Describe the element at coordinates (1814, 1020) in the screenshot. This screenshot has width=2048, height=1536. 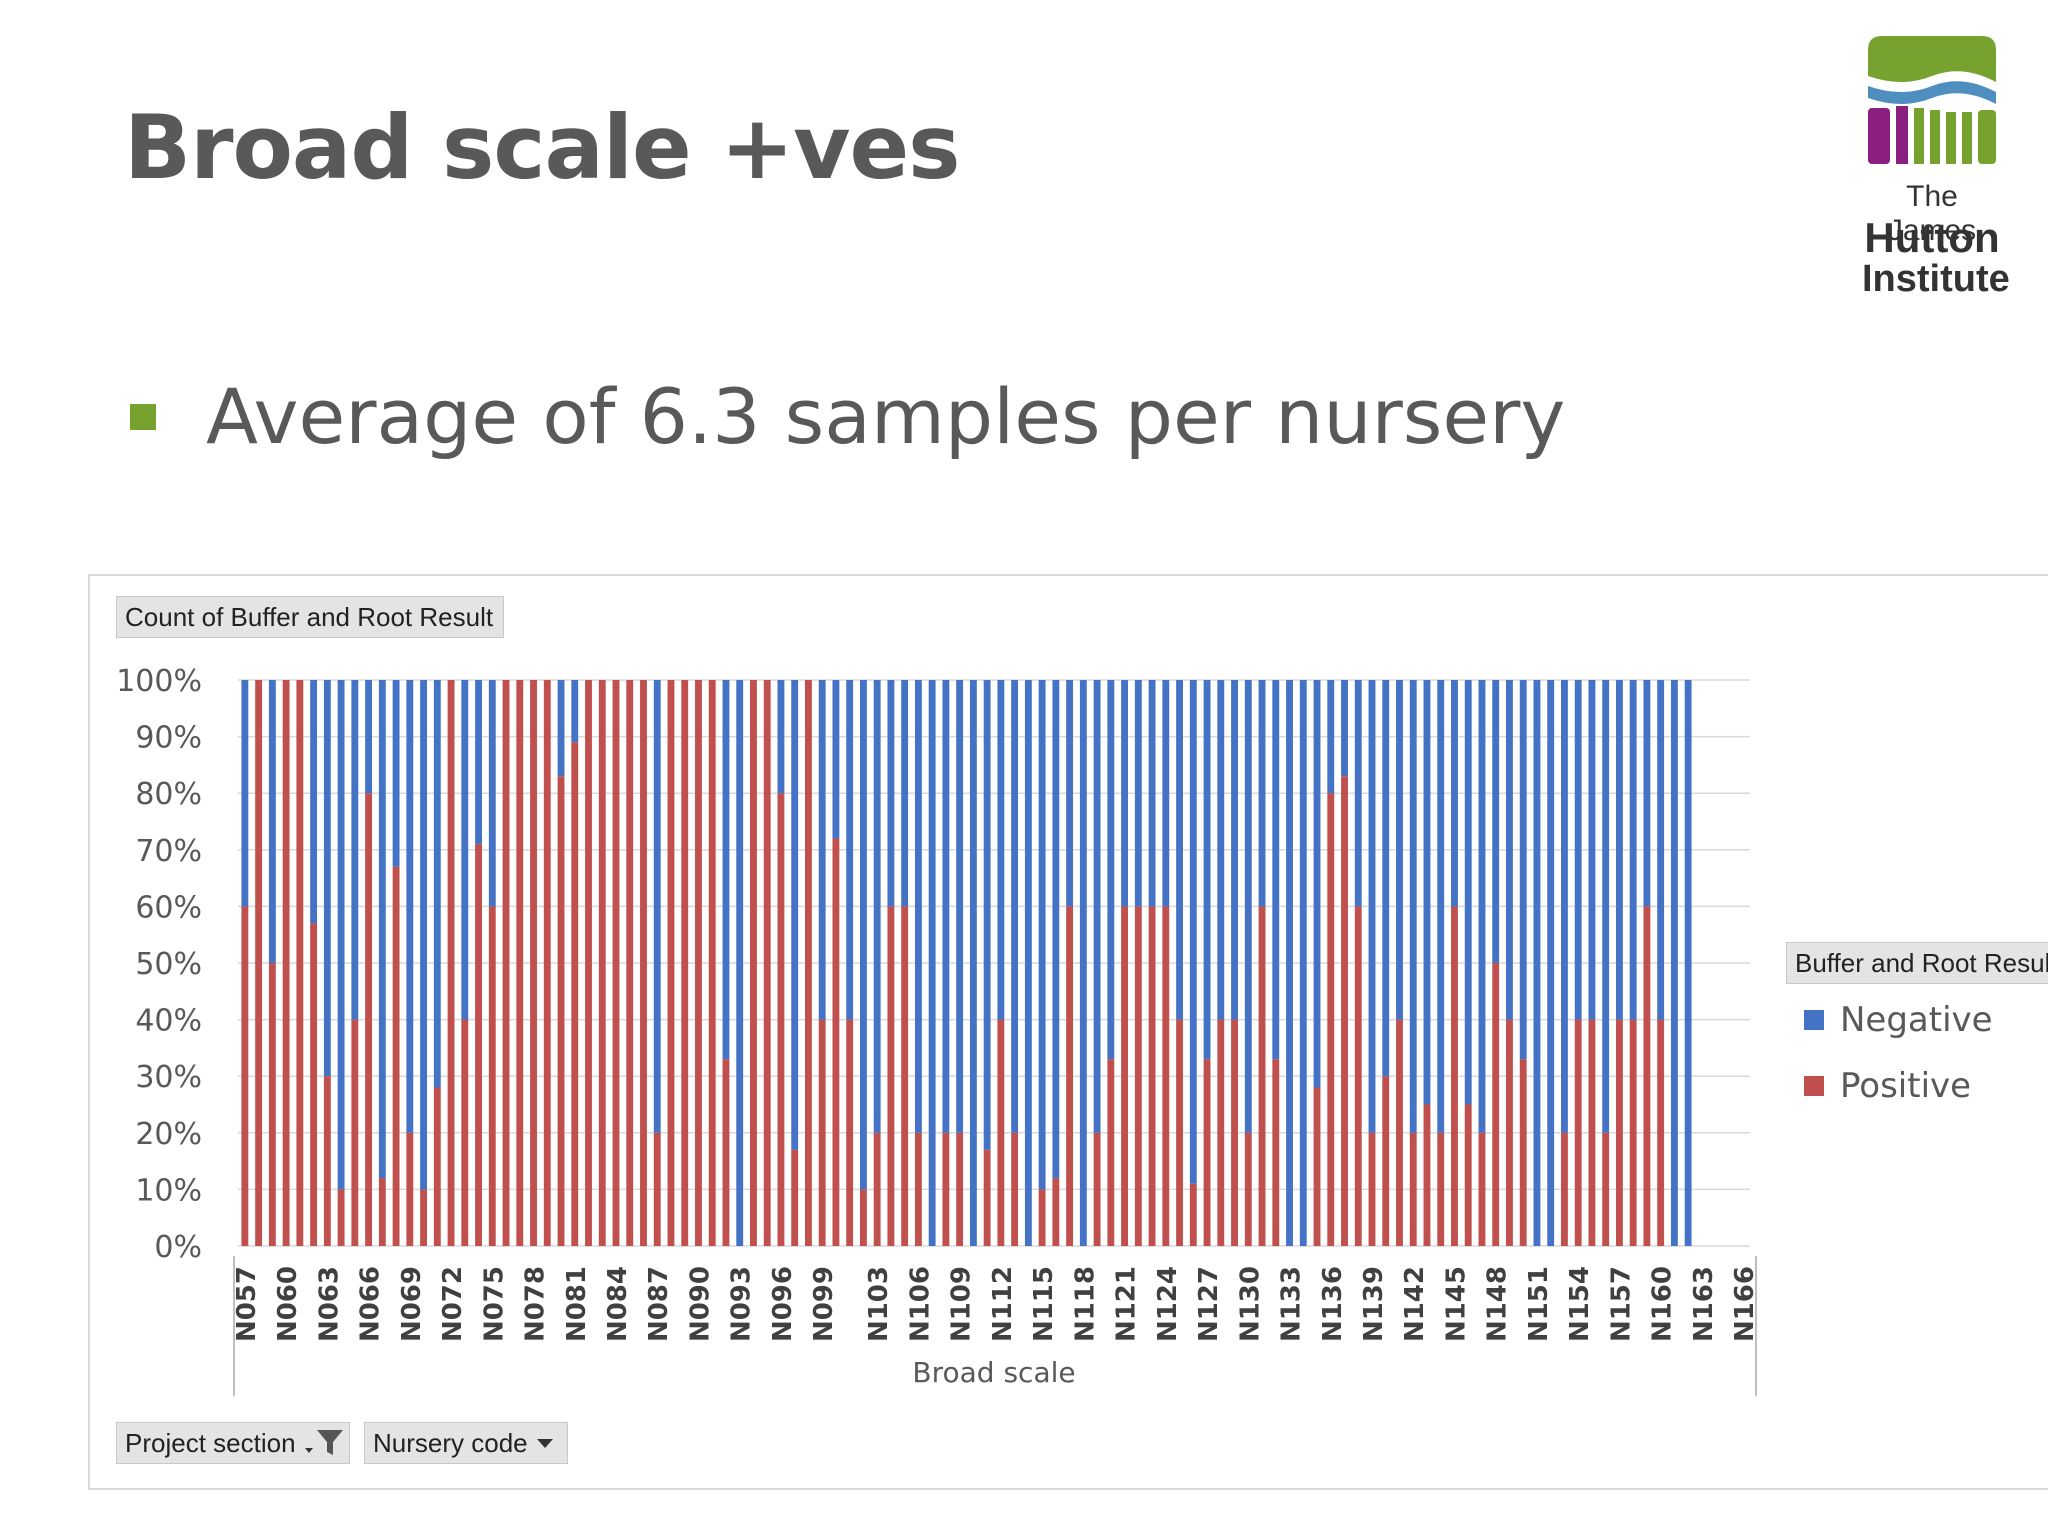
I see `legend-swatch-negative` at that location.